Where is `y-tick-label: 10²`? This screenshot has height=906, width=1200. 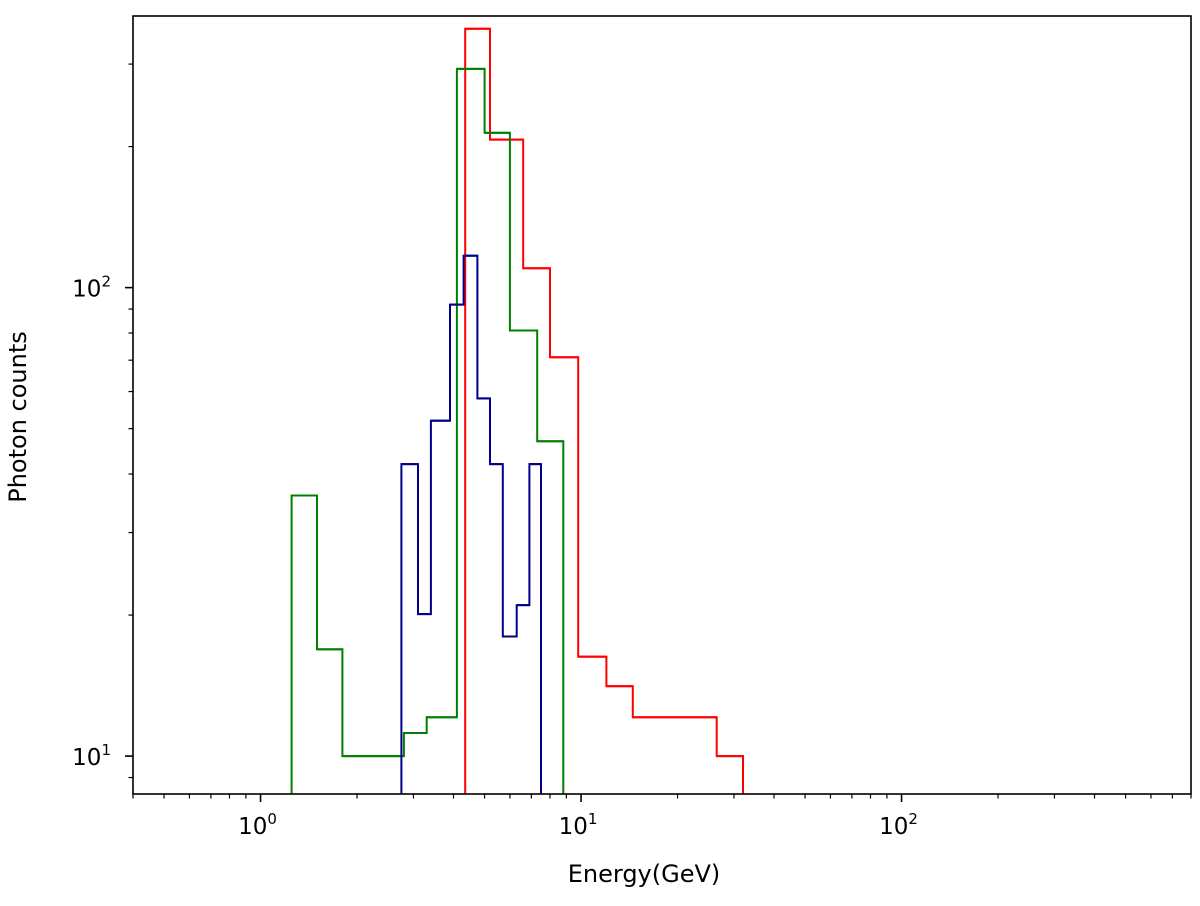
y-tick-label: 10² is located at coordinates (91, 288).